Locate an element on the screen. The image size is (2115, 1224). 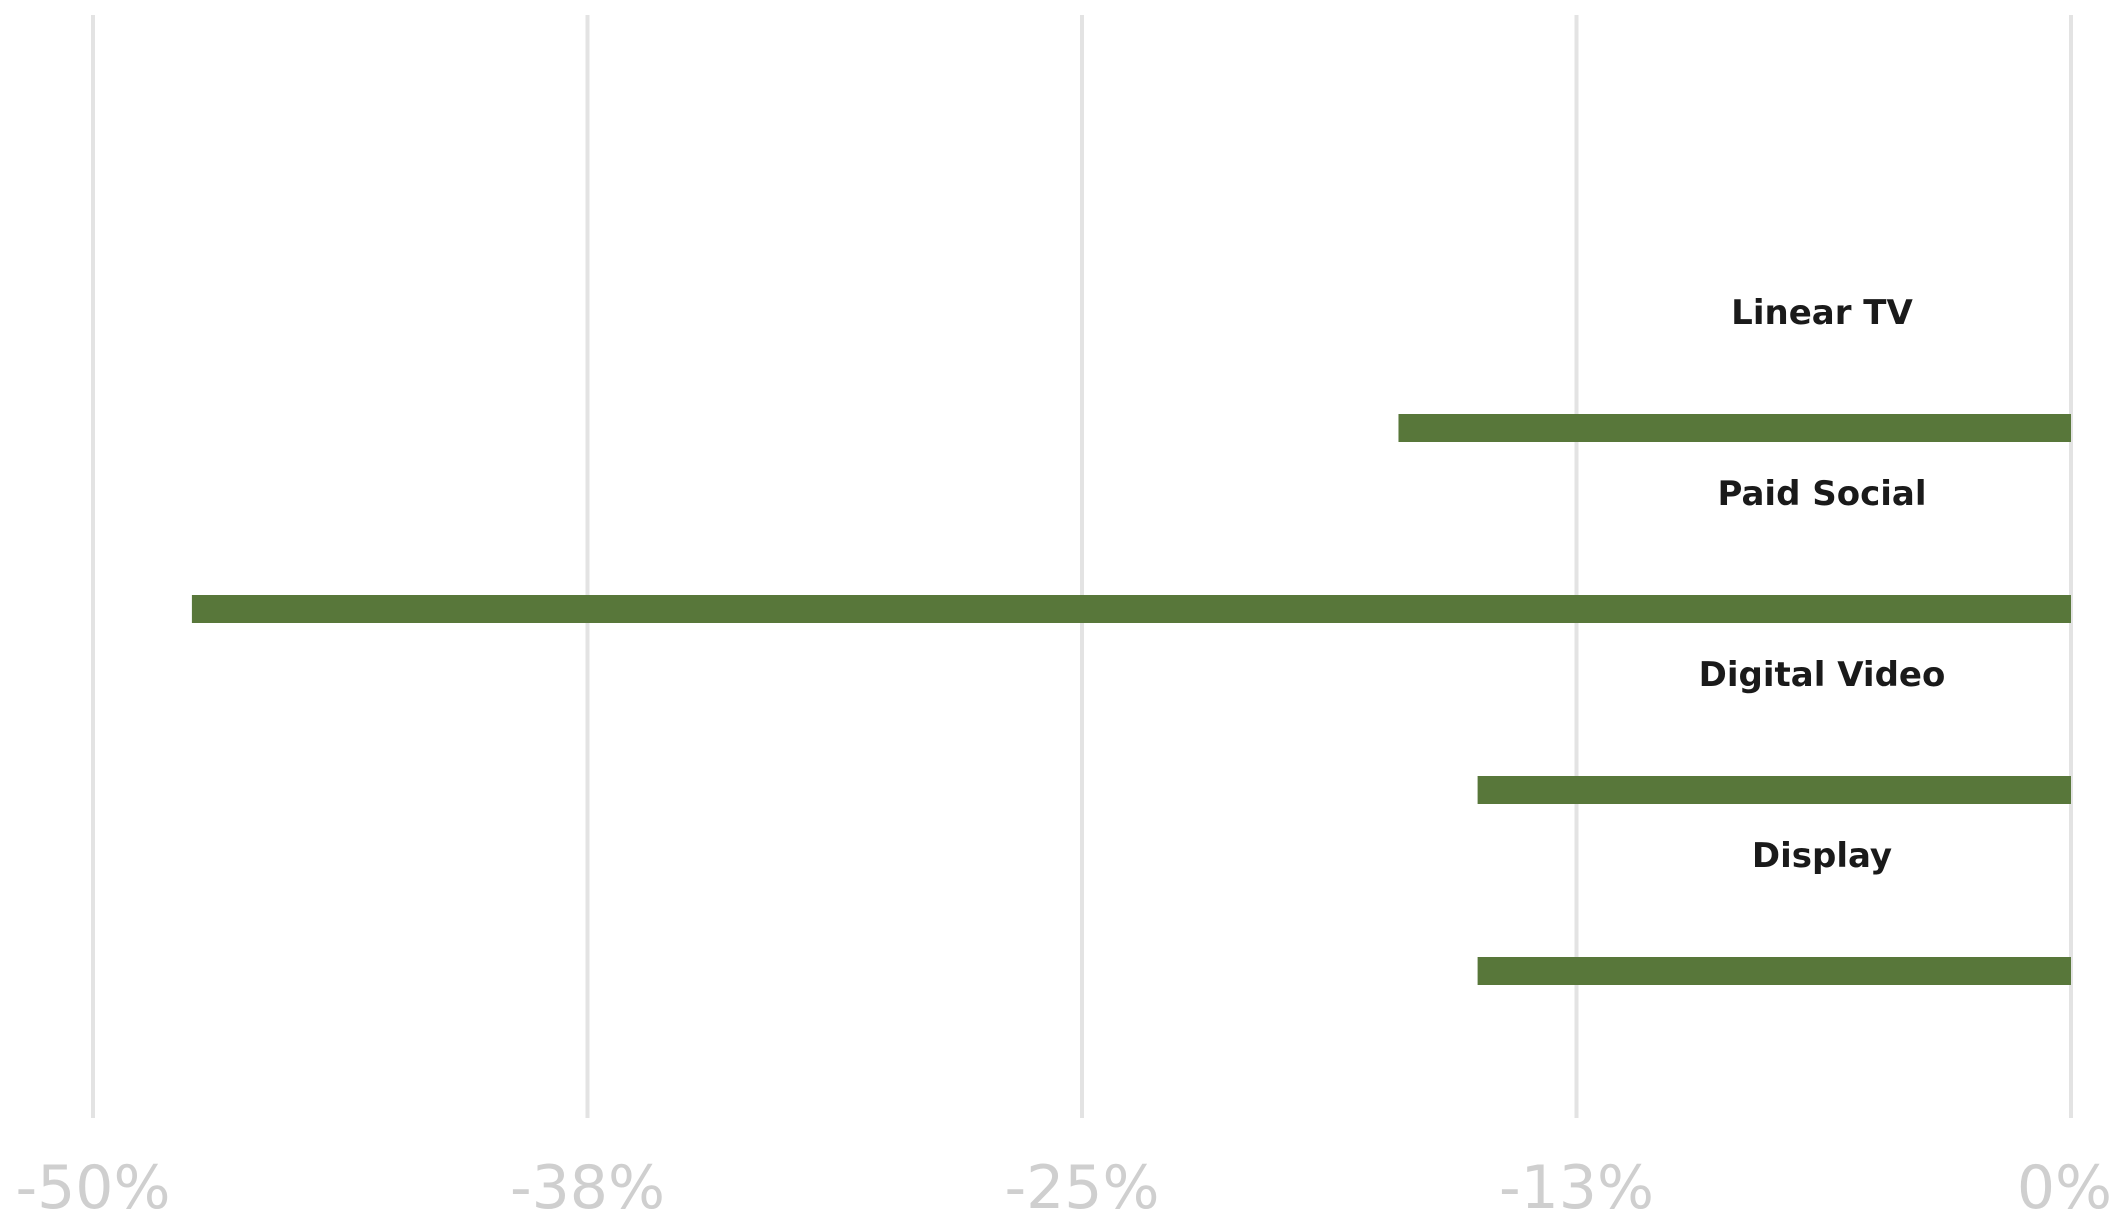
category-label: Display is located at coordinates (1822, 856).